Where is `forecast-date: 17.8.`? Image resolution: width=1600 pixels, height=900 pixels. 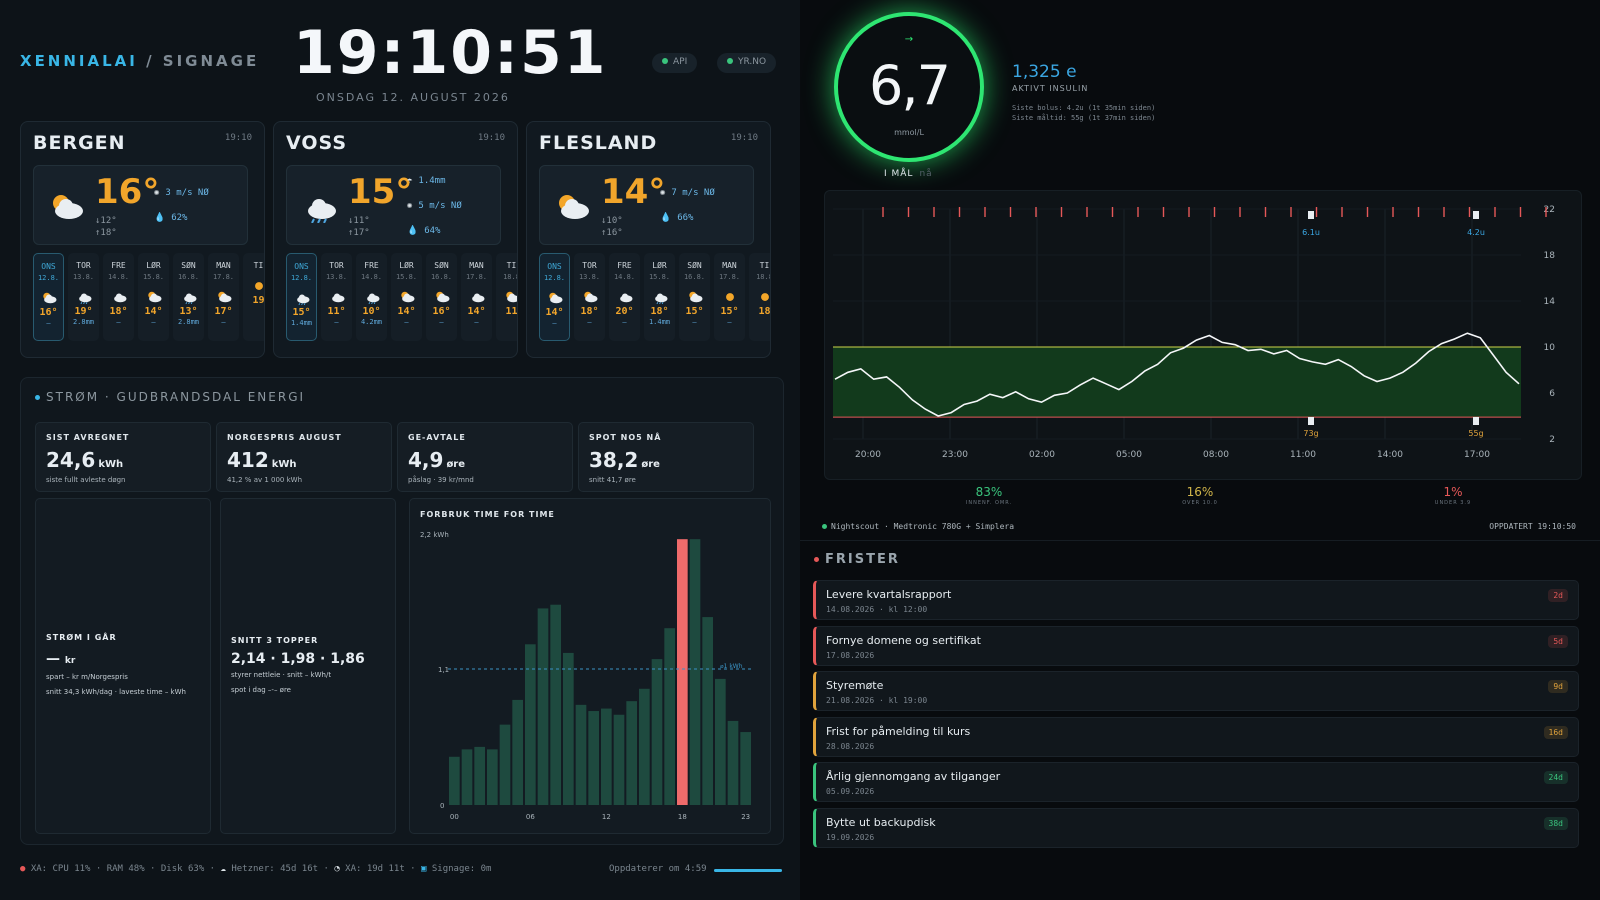 forecast-date: 17.8. is located at coordinates (476, 277).